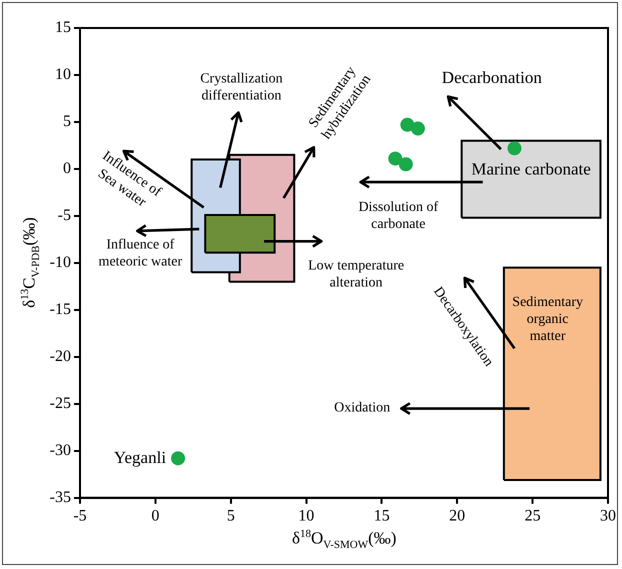  What do you see at coordinates (306, 516) in the screenshot?
I see `x-tick-label: 10` at bounding box center [306, 516].